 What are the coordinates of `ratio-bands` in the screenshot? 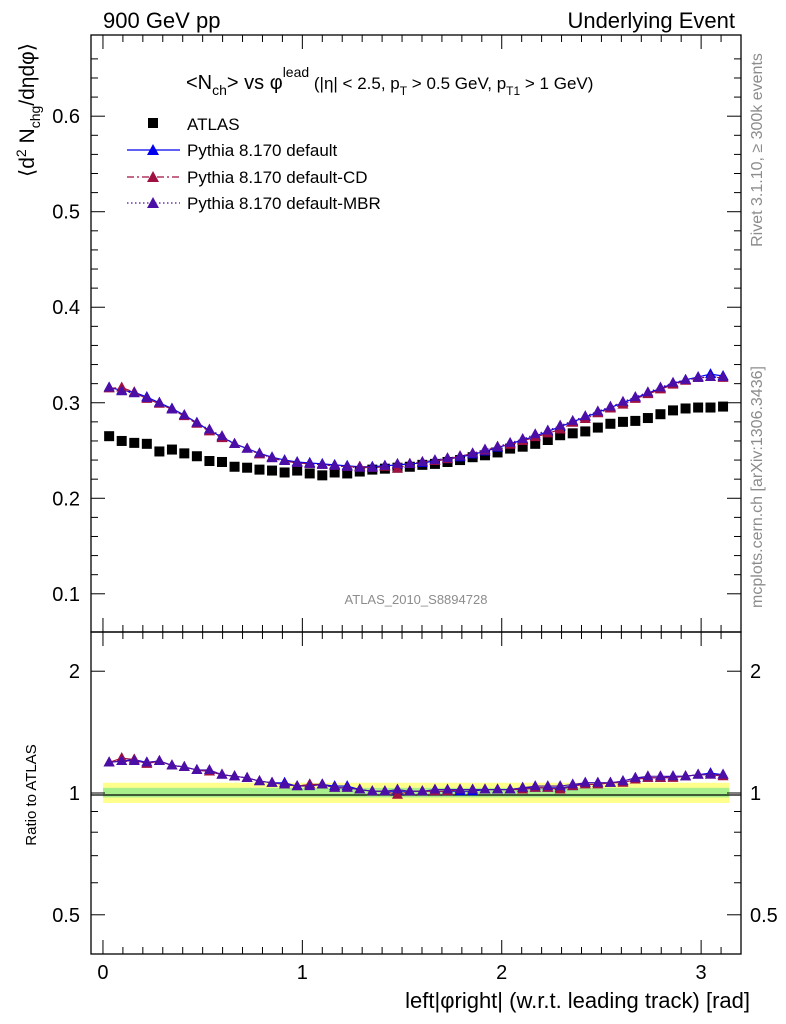 It's located at (416, 792).